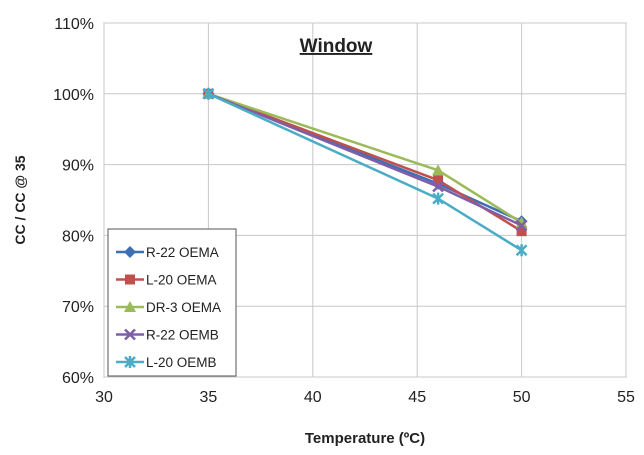  Describe the element at coordinates (336, 46) in the screenshot. I see `chart-title: Window` at that location.